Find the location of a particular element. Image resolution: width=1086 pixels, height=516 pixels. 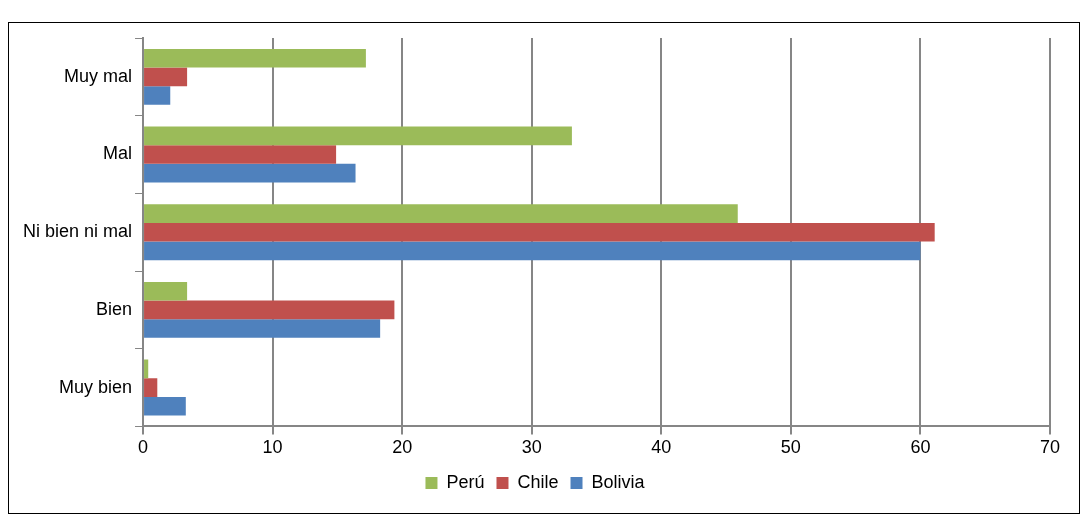

y-tick-label: Mal is located at coordinates (118, 153).